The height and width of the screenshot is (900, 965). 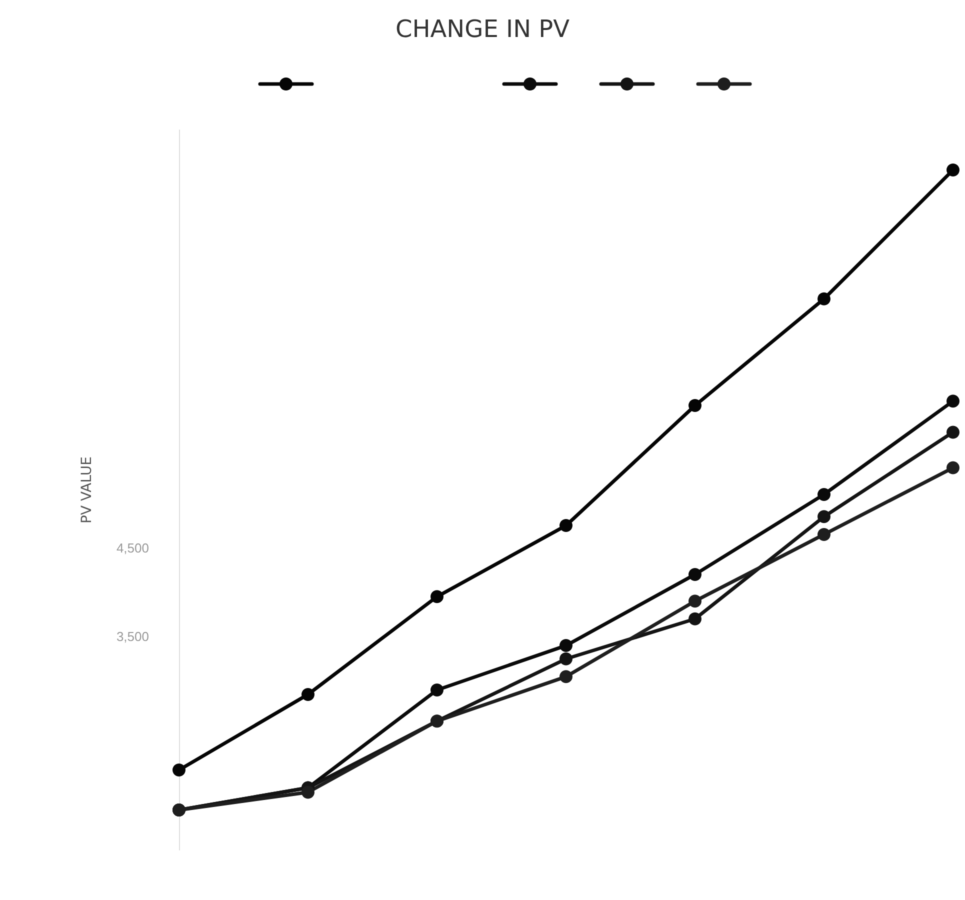 What do you see at coordinates (482, 29) in the screenshot?
I see `chart-title: CHANGE IN PV` at bounding box center [482, 29].